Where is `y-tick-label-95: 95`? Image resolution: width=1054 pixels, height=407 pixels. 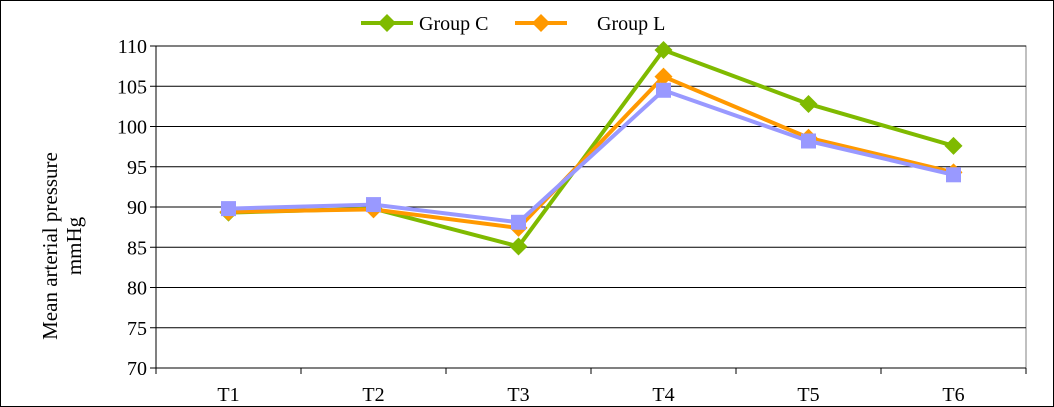
y-tick-label-95: 95 is located at coordinates (137, 168).